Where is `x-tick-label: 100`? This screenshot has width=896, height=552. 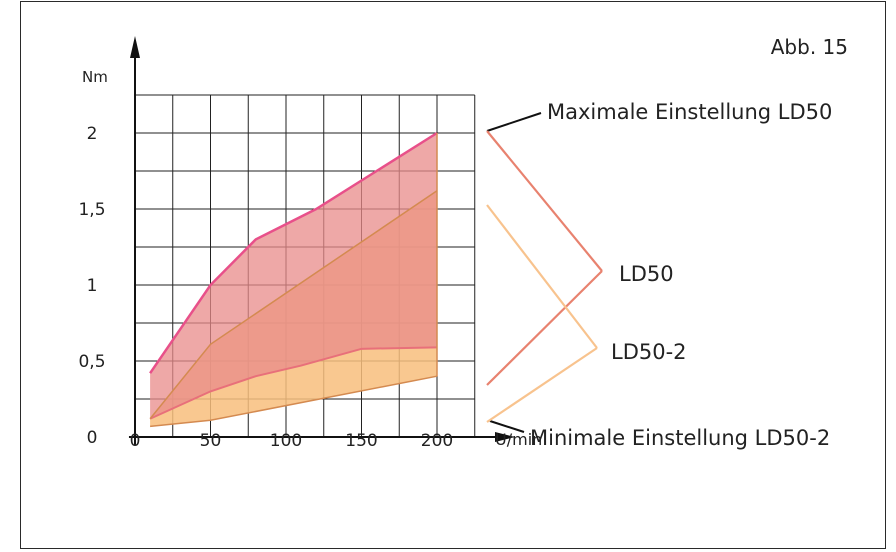
x-tick-label: 100 is located at coordinates (286, 441).